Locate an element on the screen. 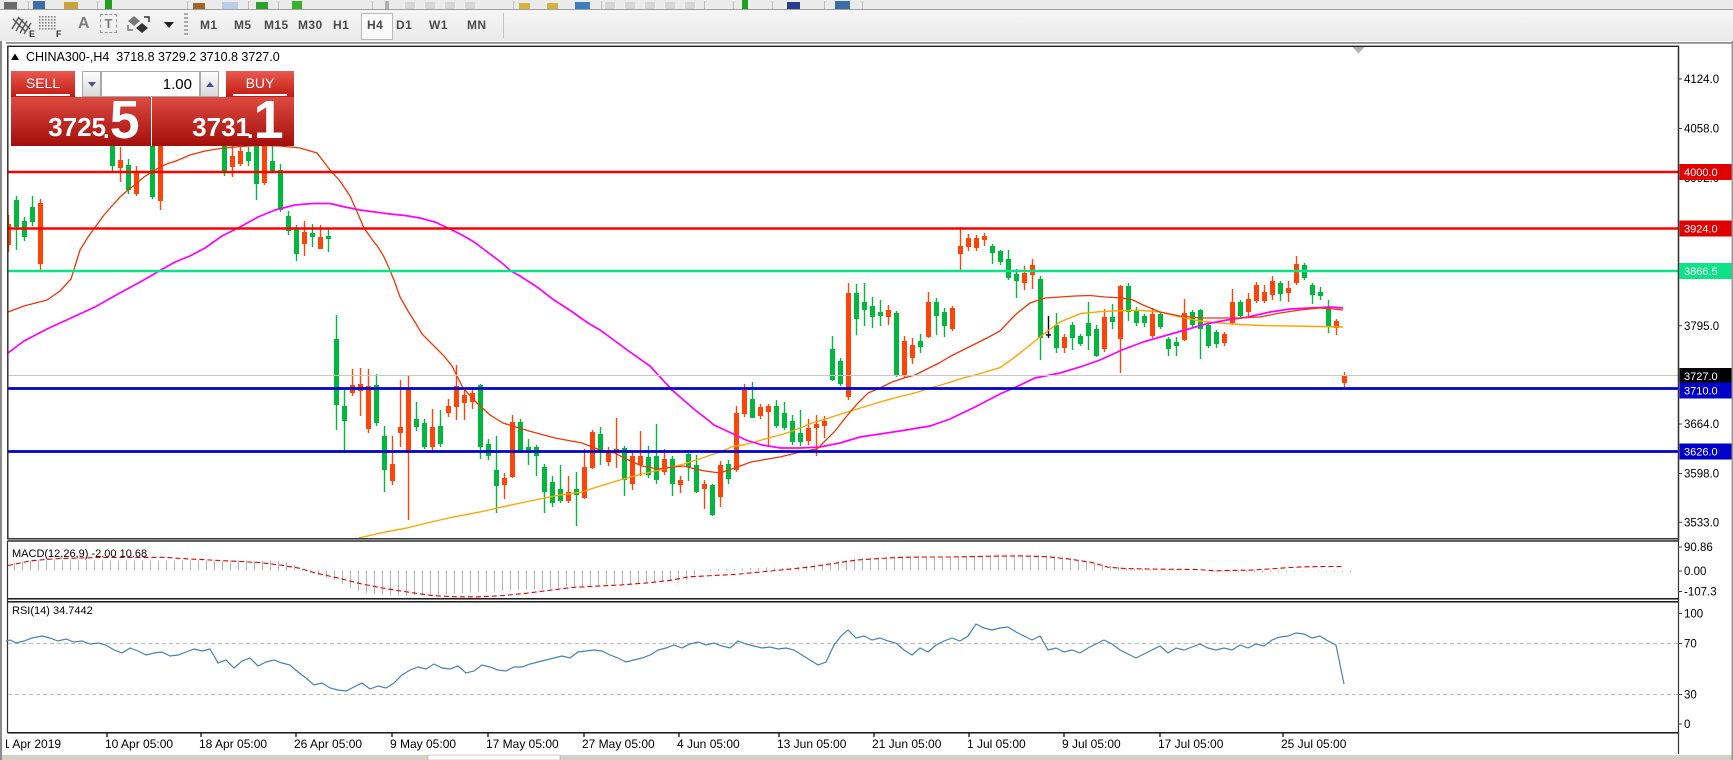 This screenshot has height=760, width=1733. svg-text: 3533.0 is located at coordinates (1701, 523).